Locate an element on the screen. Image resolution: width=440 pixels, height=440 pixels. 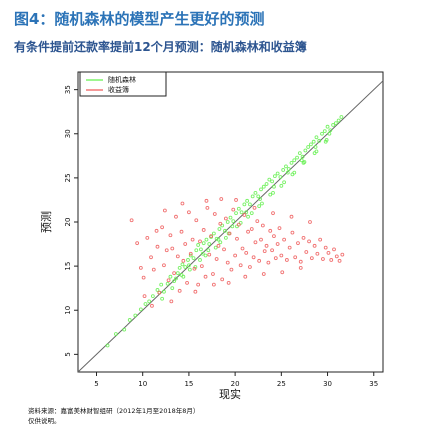
legend-box is located at coordinates (123, 84).